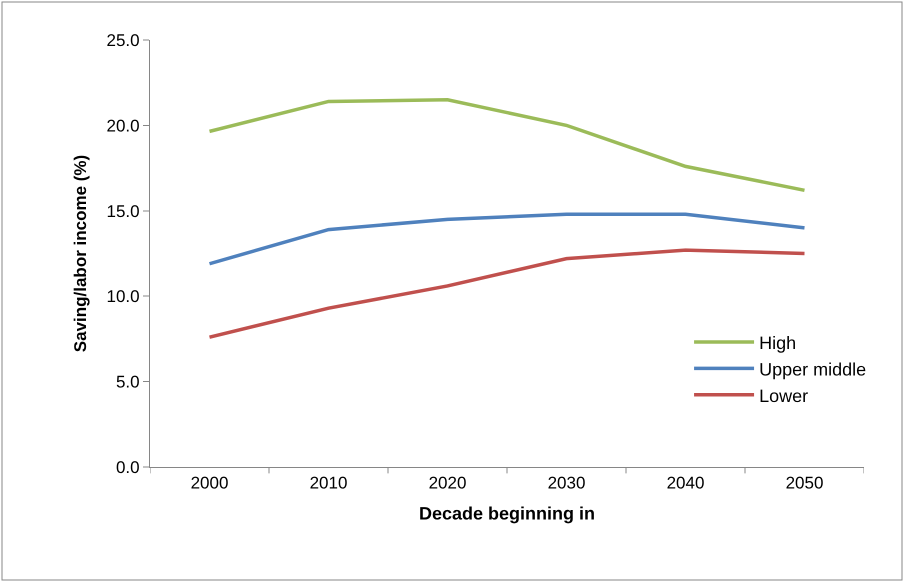 The image size is (904, 582). Describe the element at coordinates (123, 126) in the screenshot. I see `y-tick-label: 20.0` at that location.